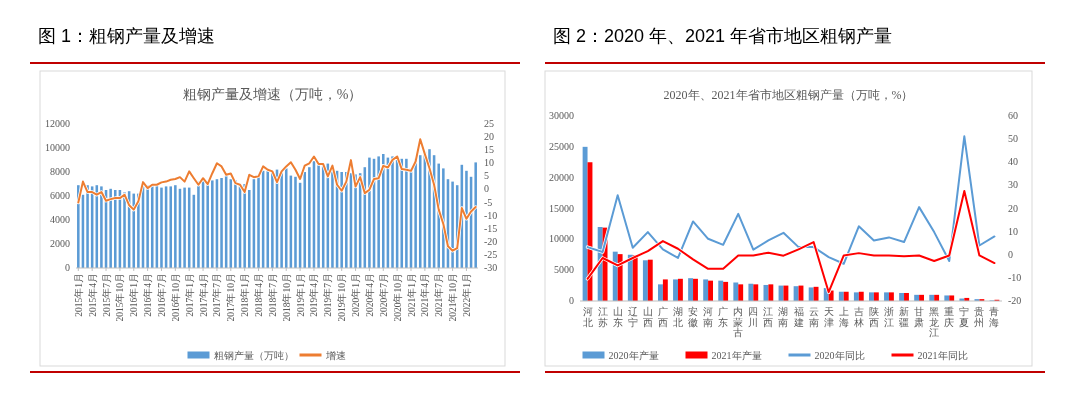 The image size is (1080, 402). I want to click on x-tick-label: 江苏, so click(602, 317).